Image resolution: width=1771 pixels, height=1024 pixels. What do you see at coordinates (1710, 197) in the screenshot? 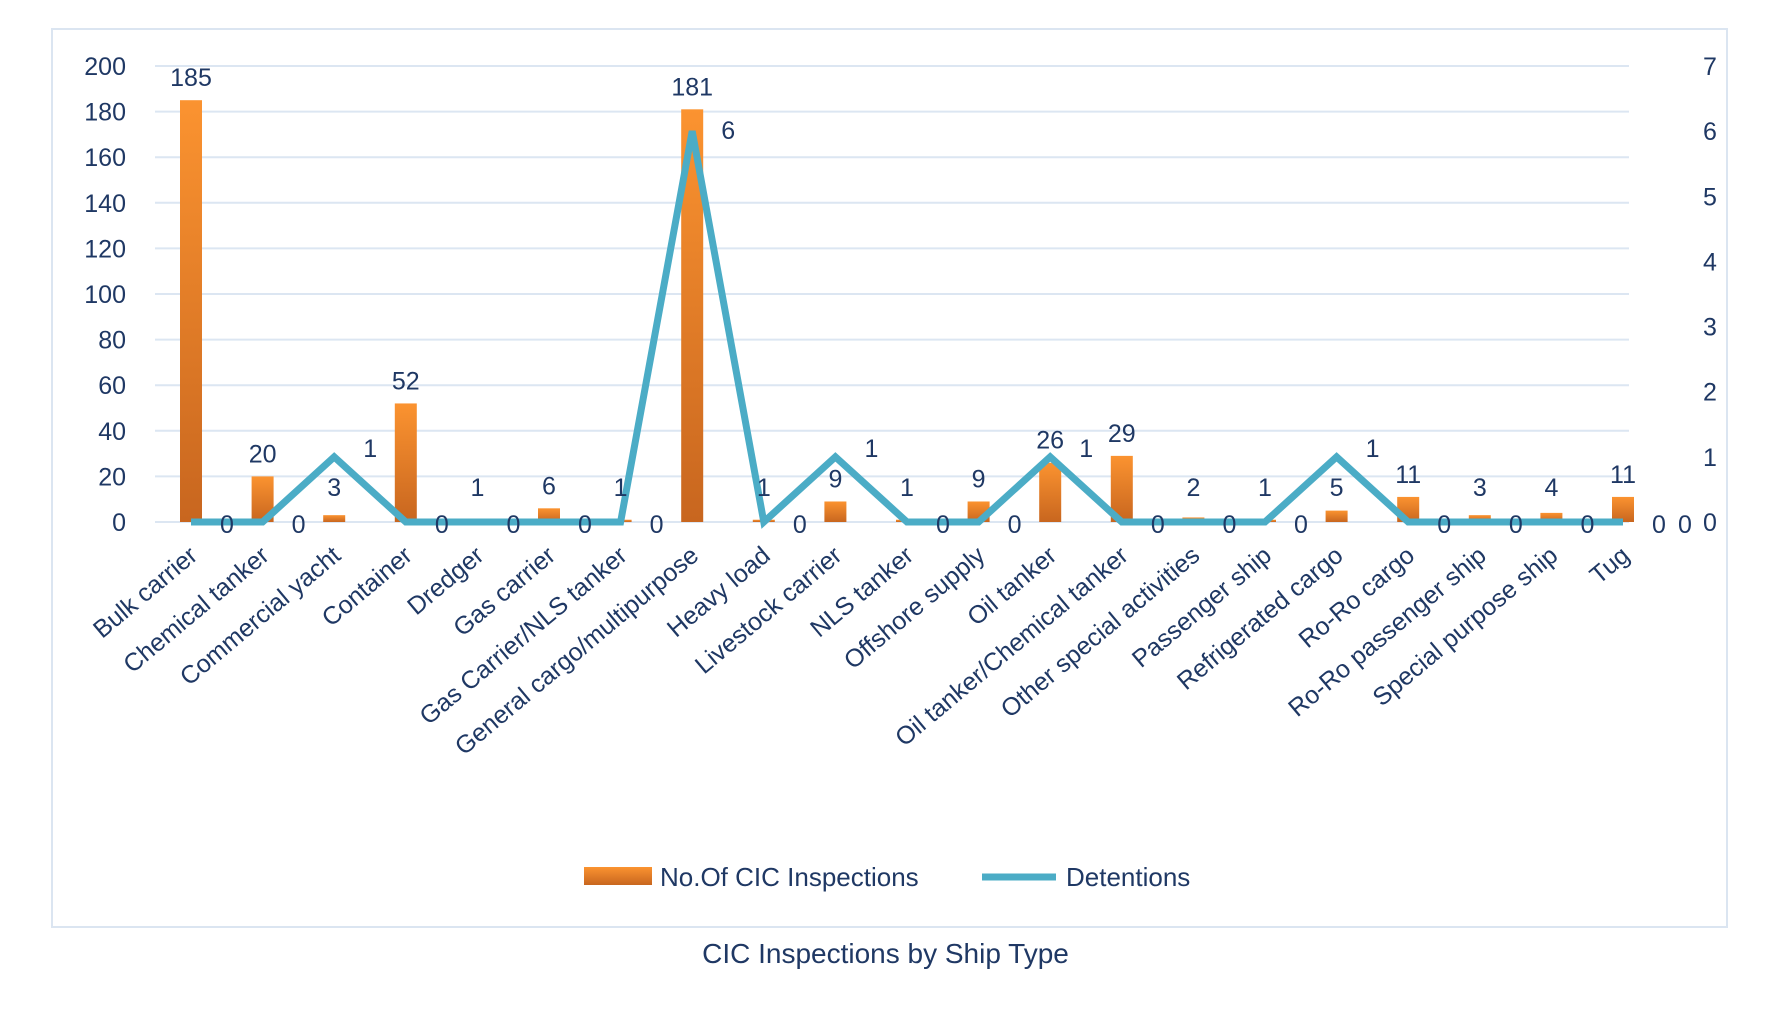
I see `right-axis-tick: 5` at bounding box center [1710, 197].